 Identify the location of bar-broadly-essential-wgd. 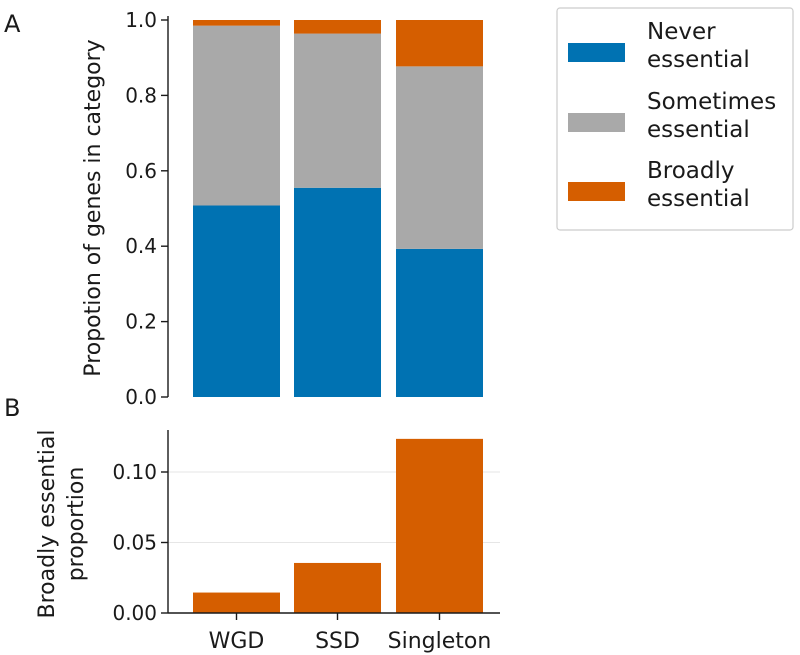
(236, 23).